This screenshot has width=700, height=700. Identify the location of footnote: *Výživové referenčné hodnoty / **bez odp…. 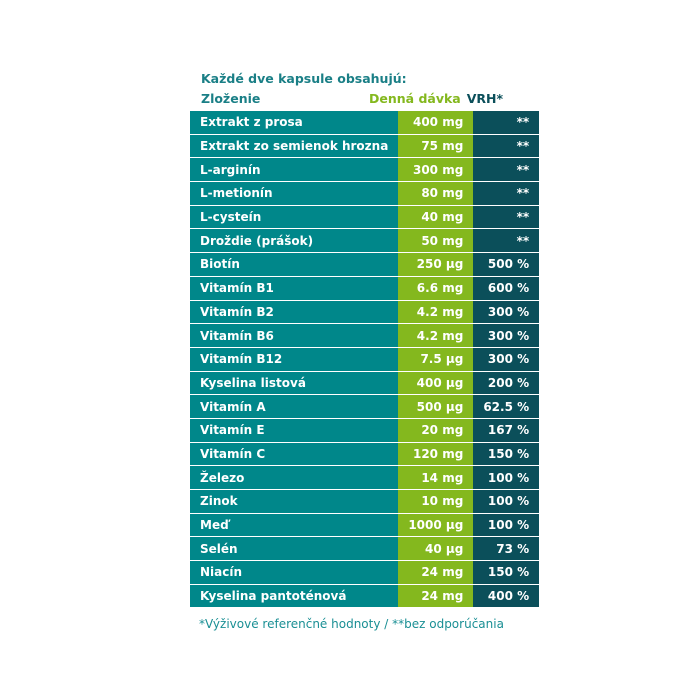
(351, 624).